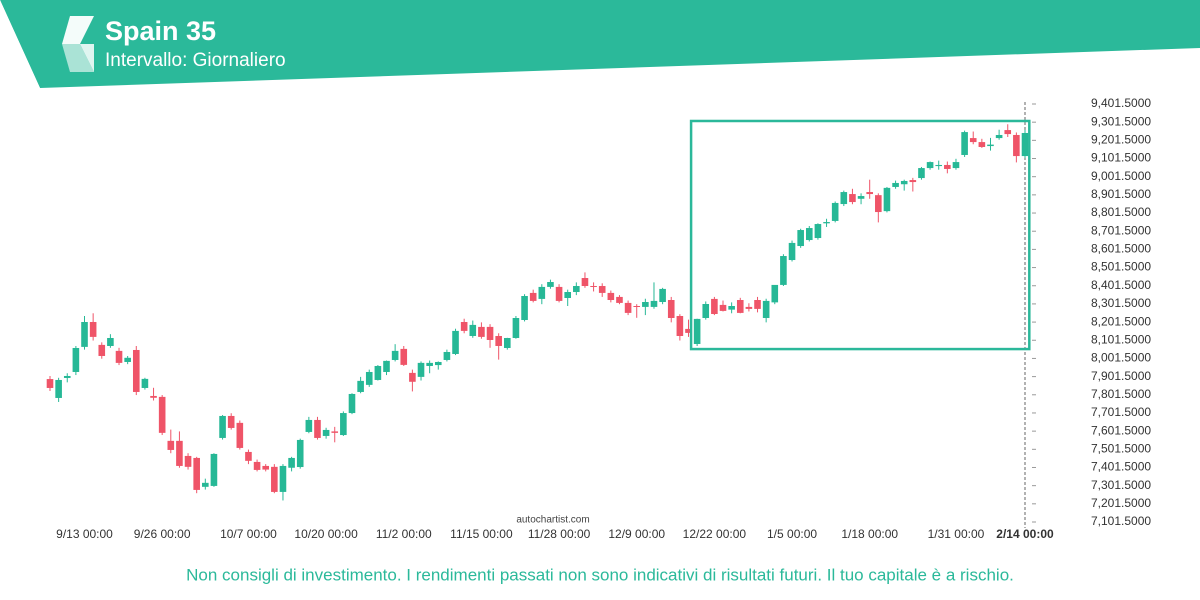 This screenshot has width=1200, height=600. Describe the element at coordinates (1121, 230) in the screenshot. I see `y-tick-label: 8,701.5000` at that location.